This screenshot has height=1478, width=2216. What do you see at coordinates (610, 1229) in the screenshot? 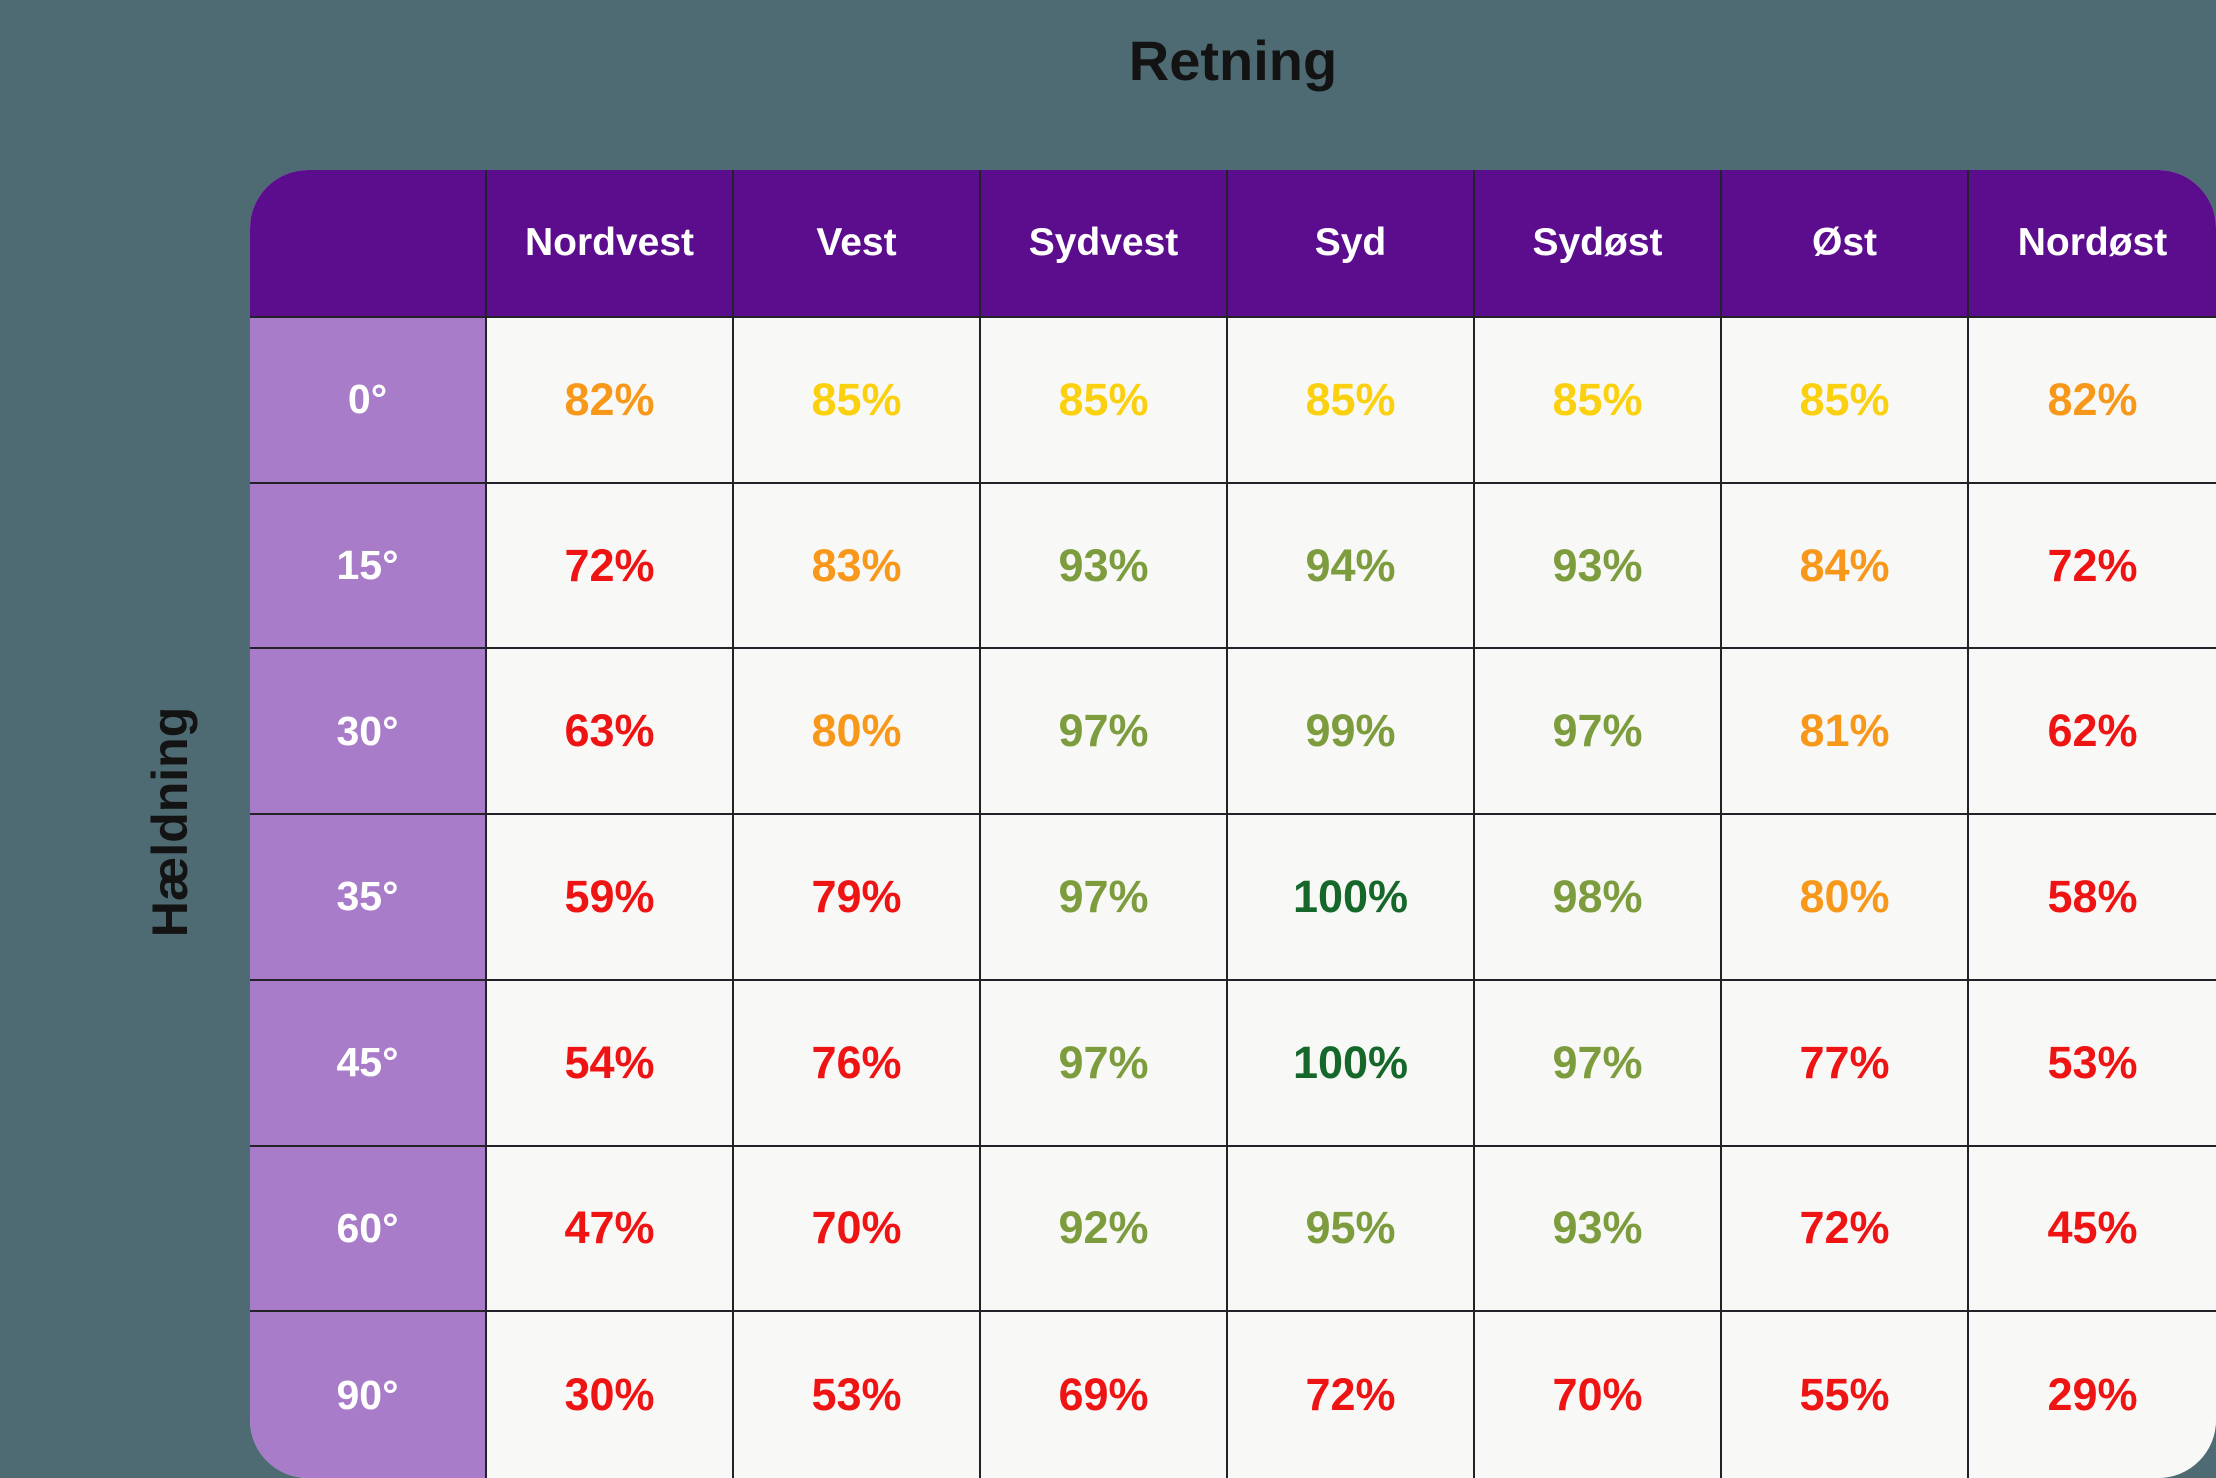
I see `value-cell: 47%` at bounding box center [610, 1229].